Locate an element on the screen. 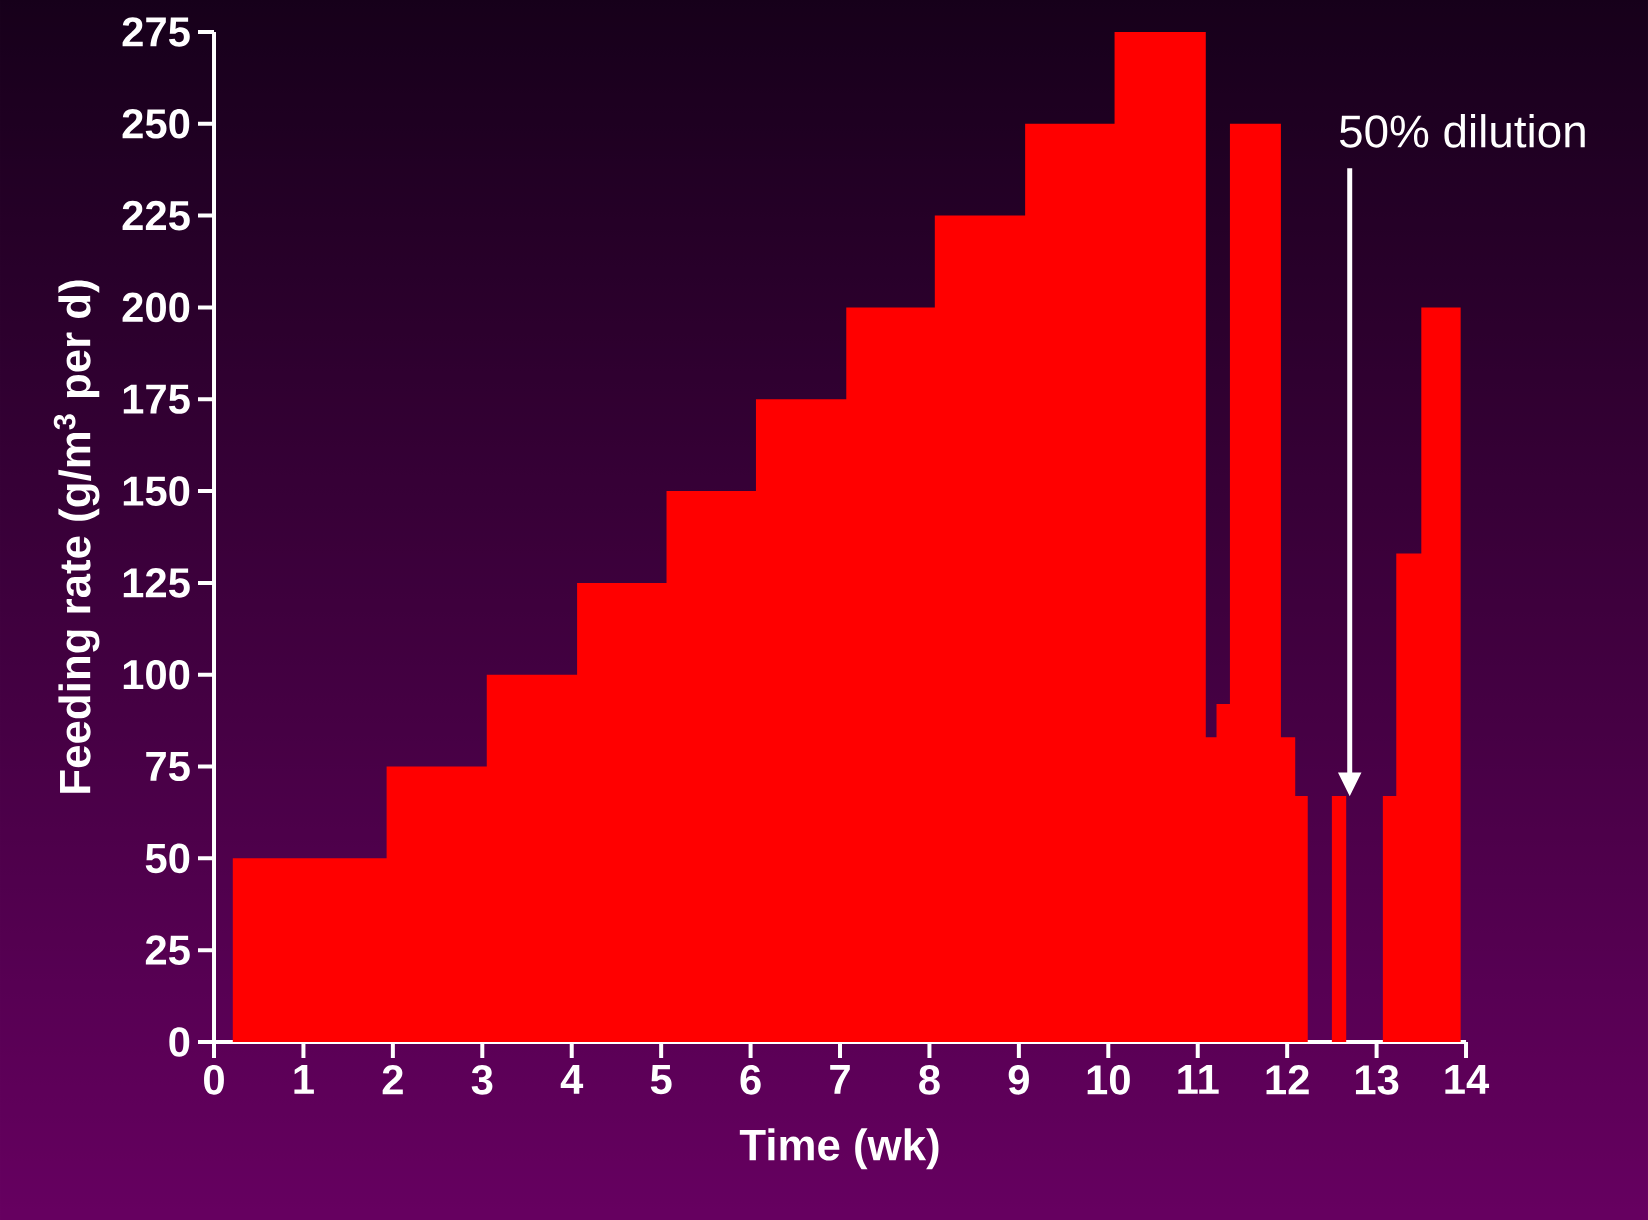 Image resolution: width=1648 pixels, height=1220 pixels. x-tick-label: 6 is located at coordinates (750, 1080).